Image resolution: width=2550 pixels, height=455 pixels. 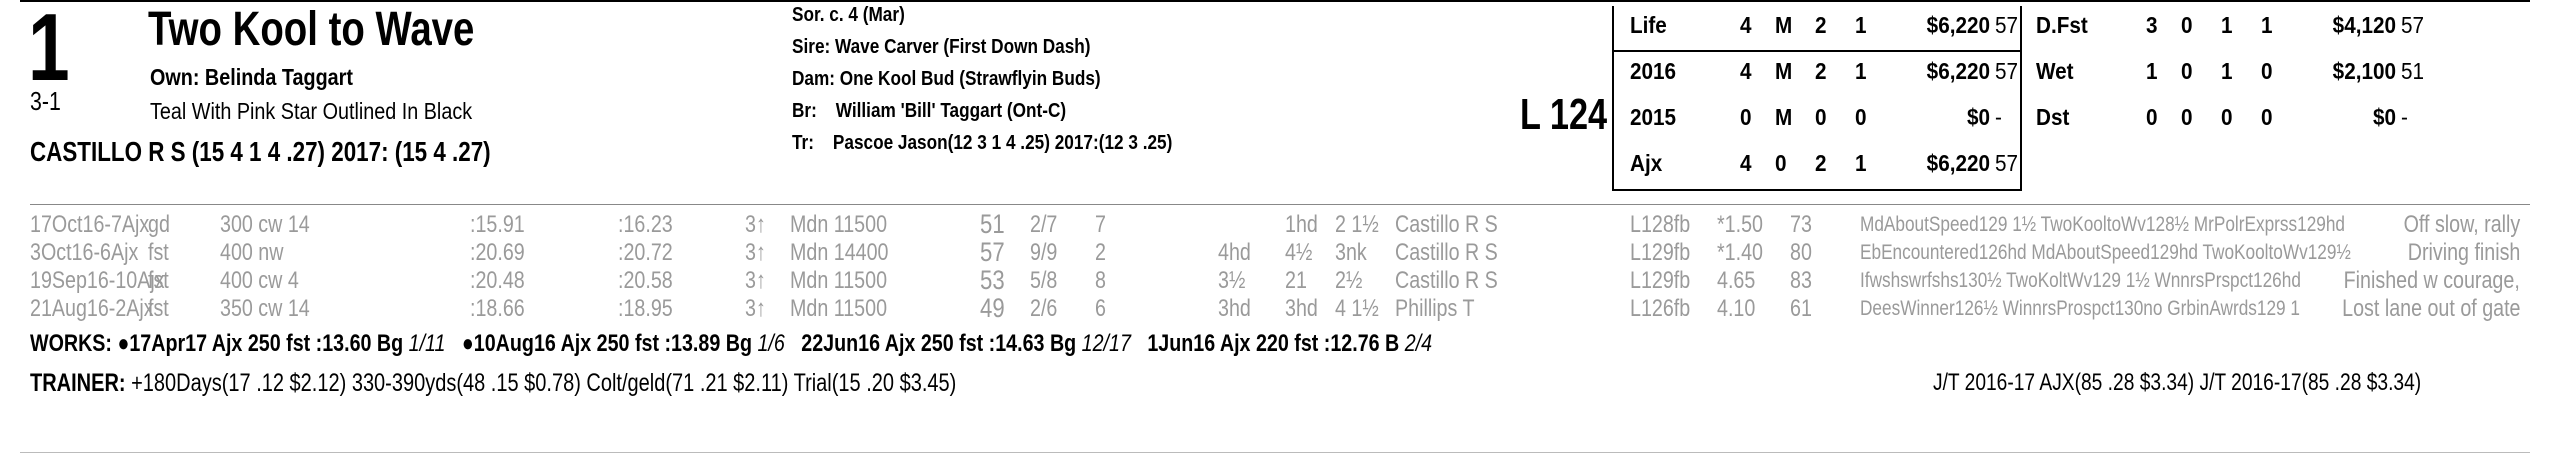 What do you see at coordinates (84, 252) in the screenshot?
I see `pp-date: 3Oct16-6Ajx` at bounding box center [84, 252].